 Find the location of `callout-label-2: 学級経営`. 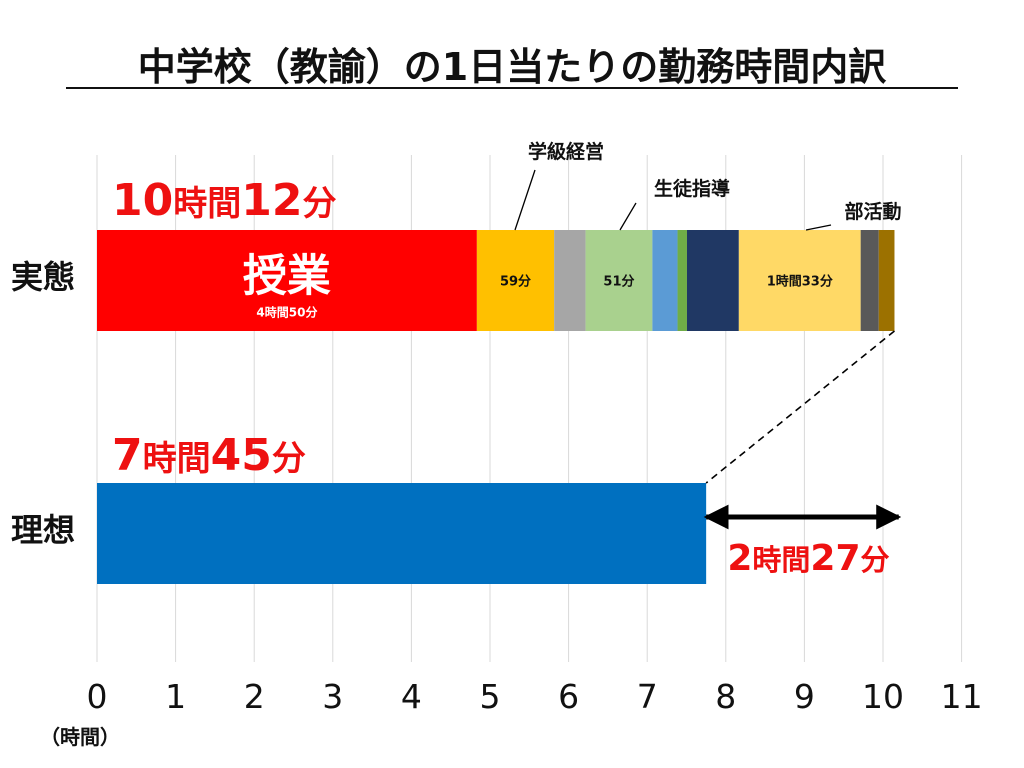

callout-label-2: 学級経営 is located at coordinates (566, 151).